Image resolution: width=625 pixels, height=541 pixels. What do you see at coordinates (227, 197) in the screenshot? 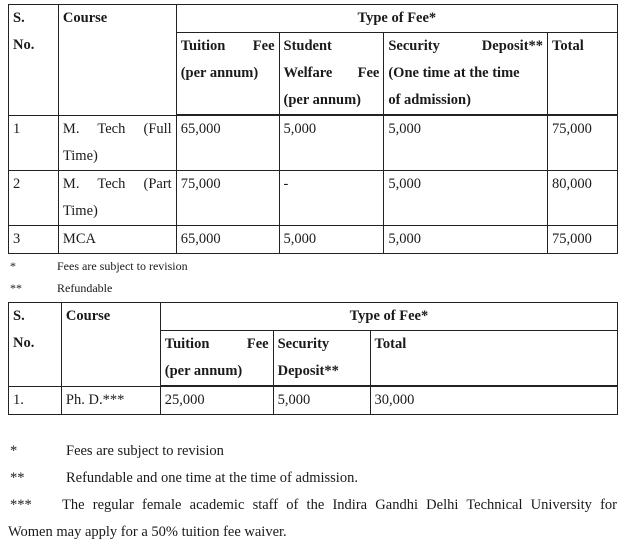
I see `cell-tuition: 75,000` at bounding box center [227, 197].